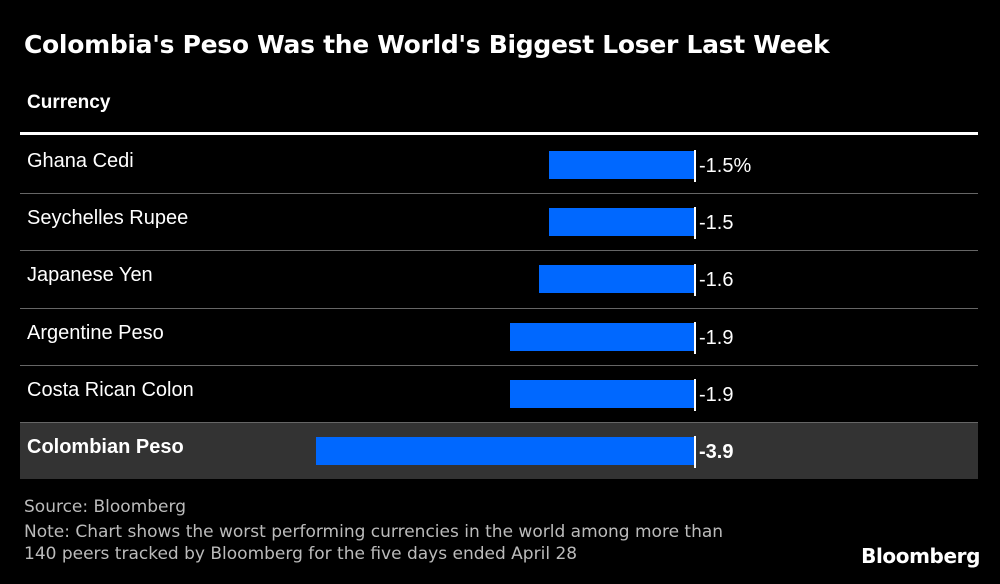 The image size is (1000, 584). What do you see at coordinates (716, 337) in the screenshot?
I see `value-label-argentine-peso: -1.9` at bounding box center [716, 337].